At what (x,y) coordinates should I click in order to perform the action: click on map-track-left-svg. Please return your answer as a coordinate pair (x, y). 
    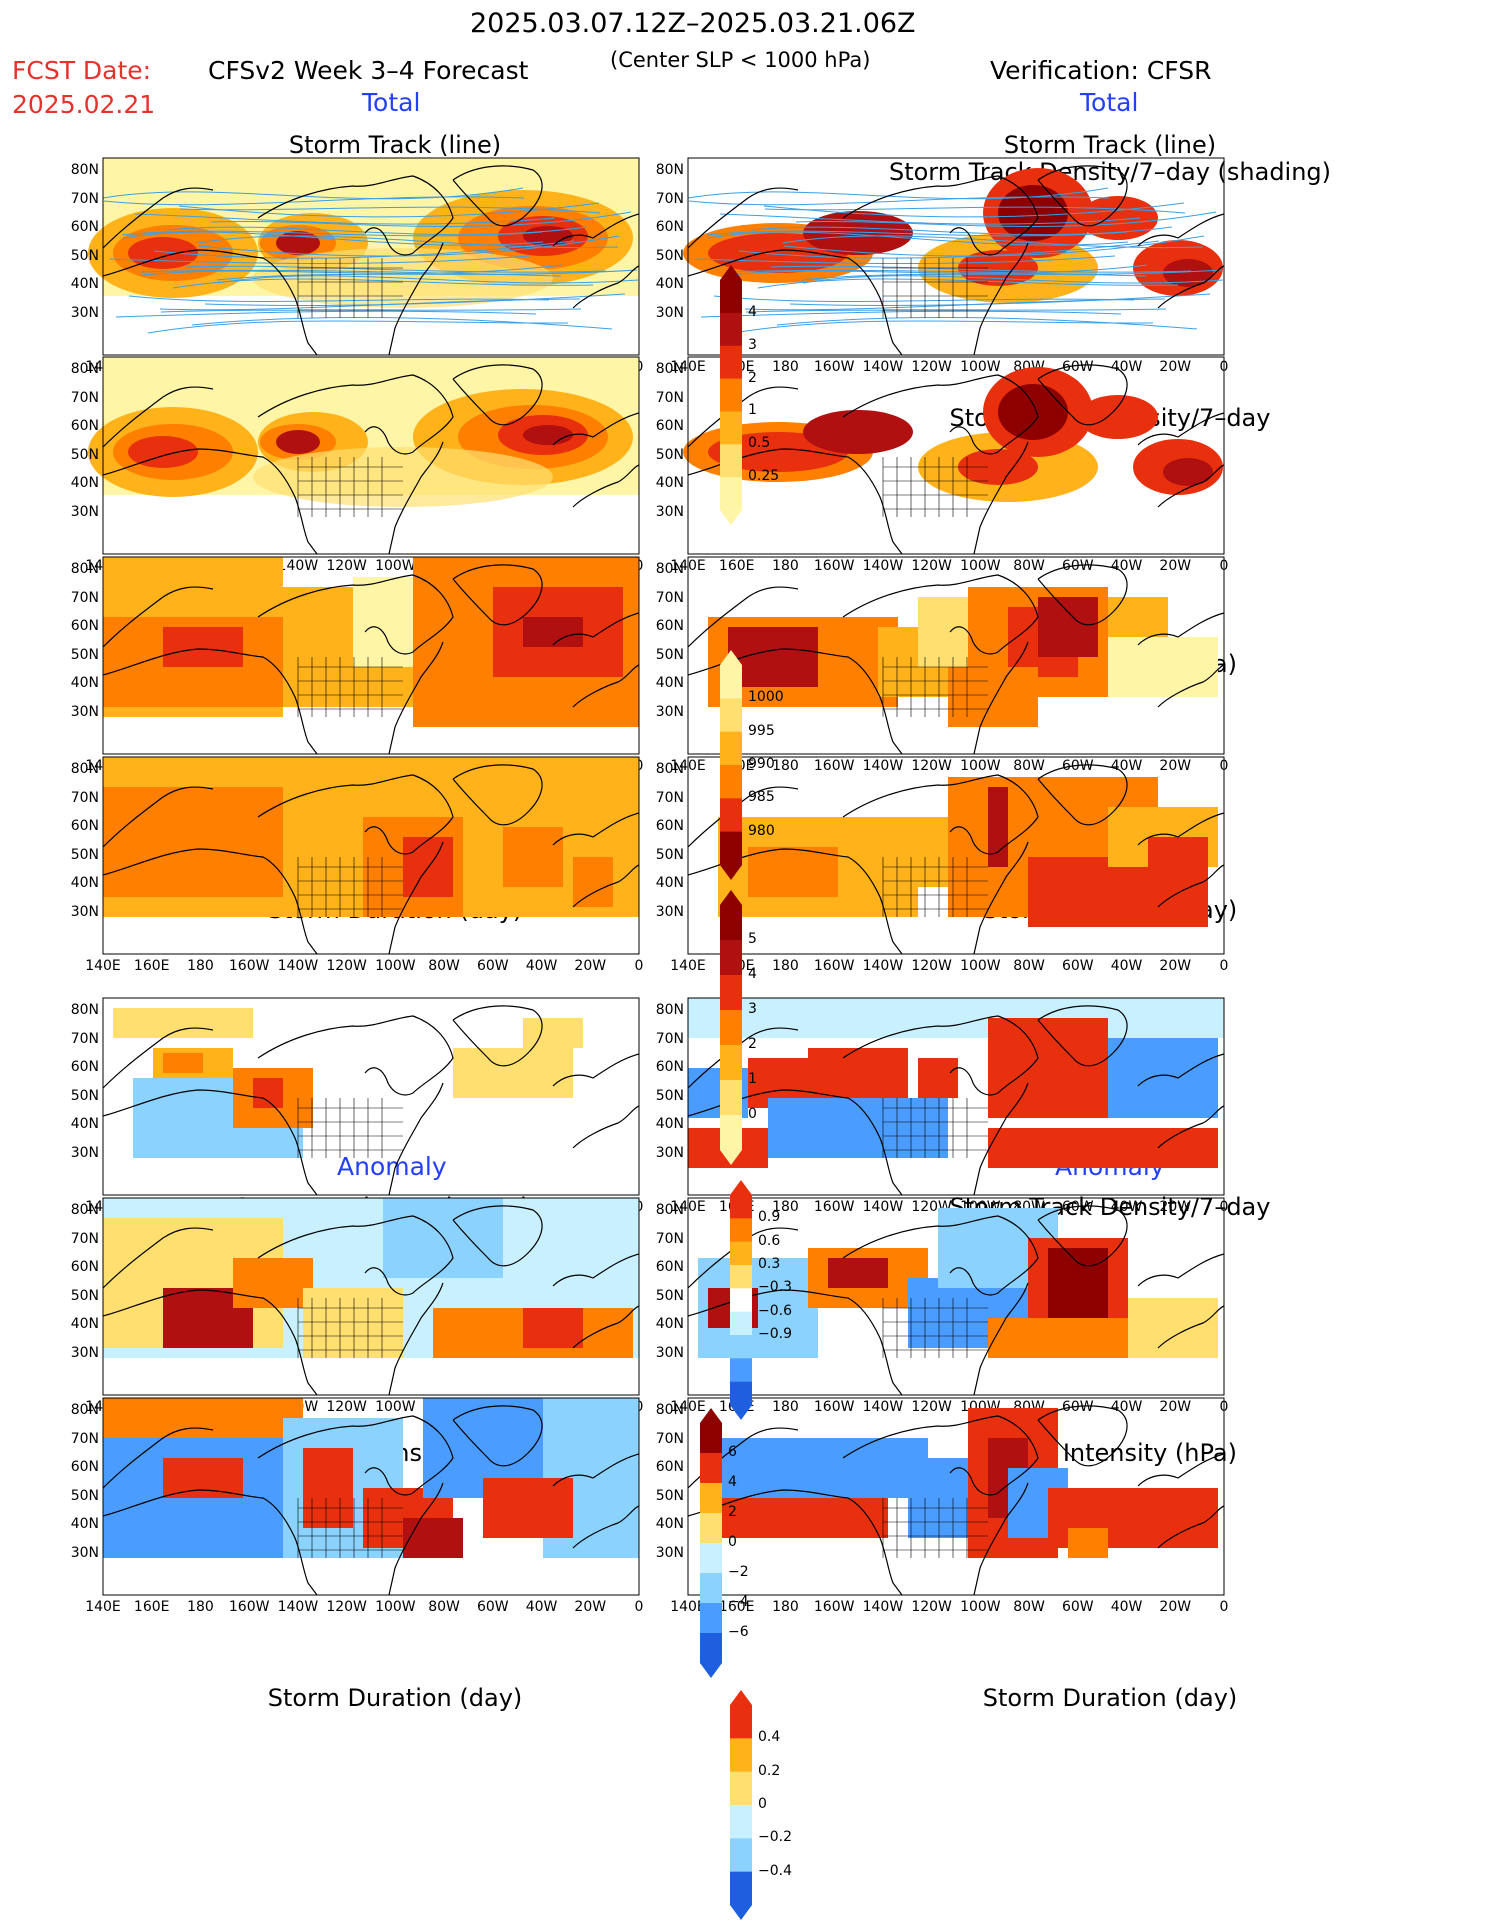
    Looking at the image, I should click on (364, 256).